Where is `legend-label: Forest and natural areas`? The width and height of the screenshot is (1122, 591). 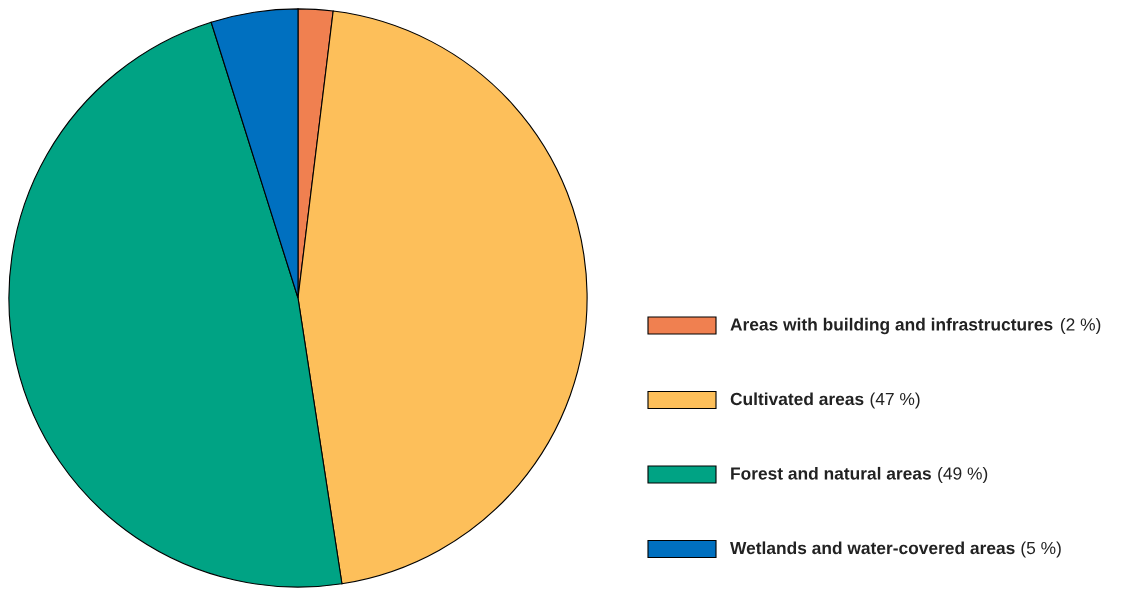 legend-label: Forest and natural areas is located at coordinates (831, 473).